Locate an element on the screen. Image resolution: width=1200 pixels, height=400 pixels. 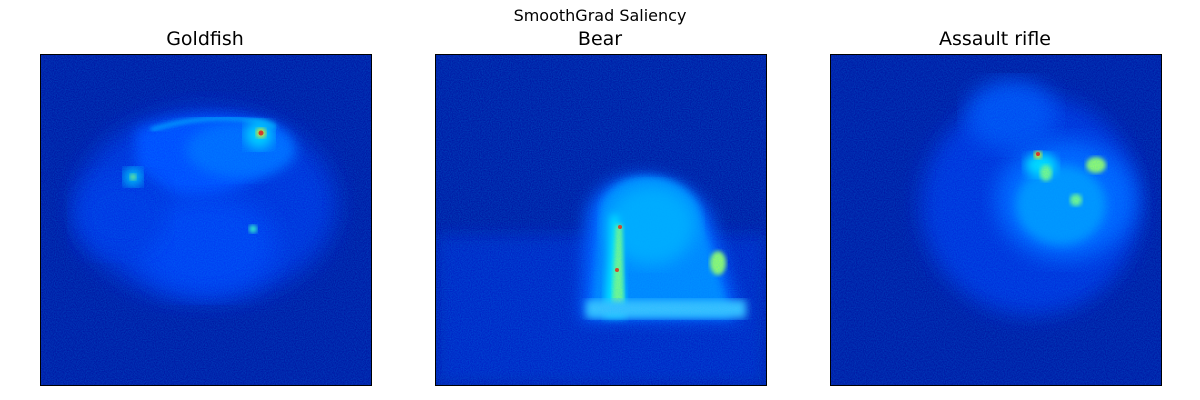
panel-title-goldfish: Goldfish is located at coordinates (205, 39).